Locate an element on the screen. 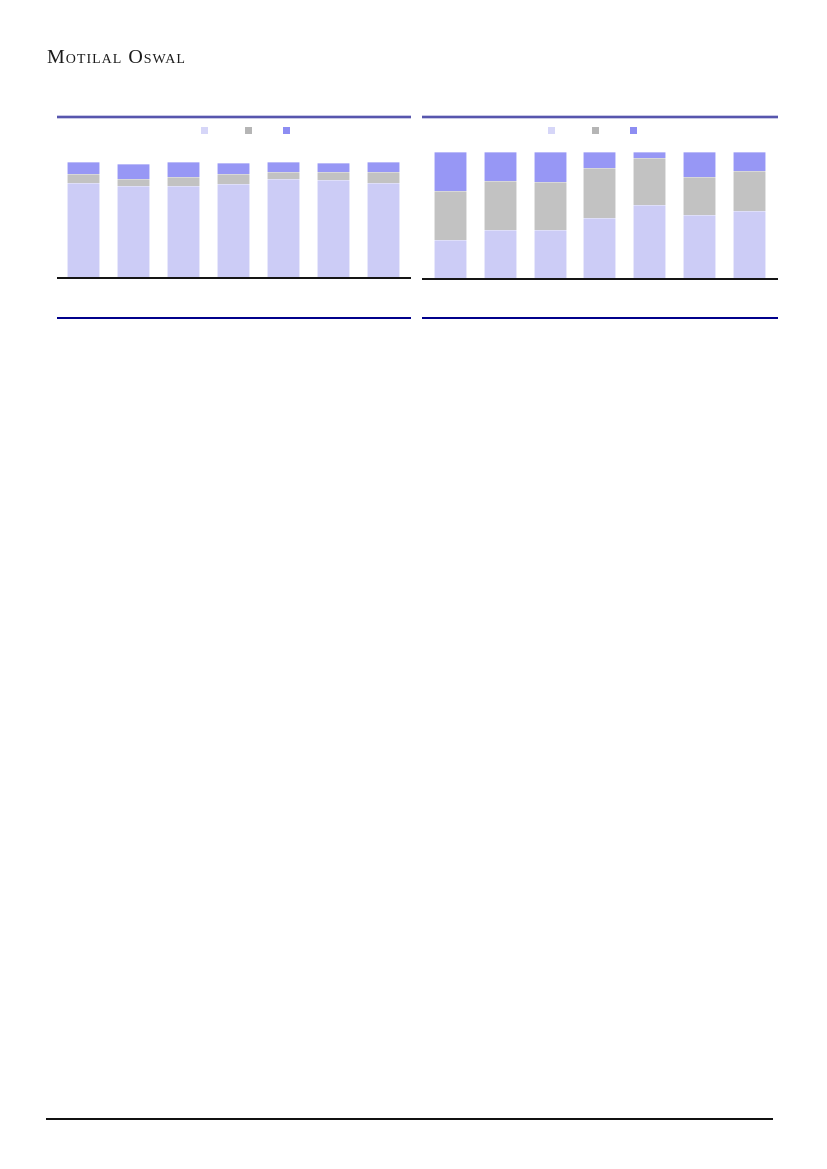  chart-panel-right is located at coordinates (600, 215).